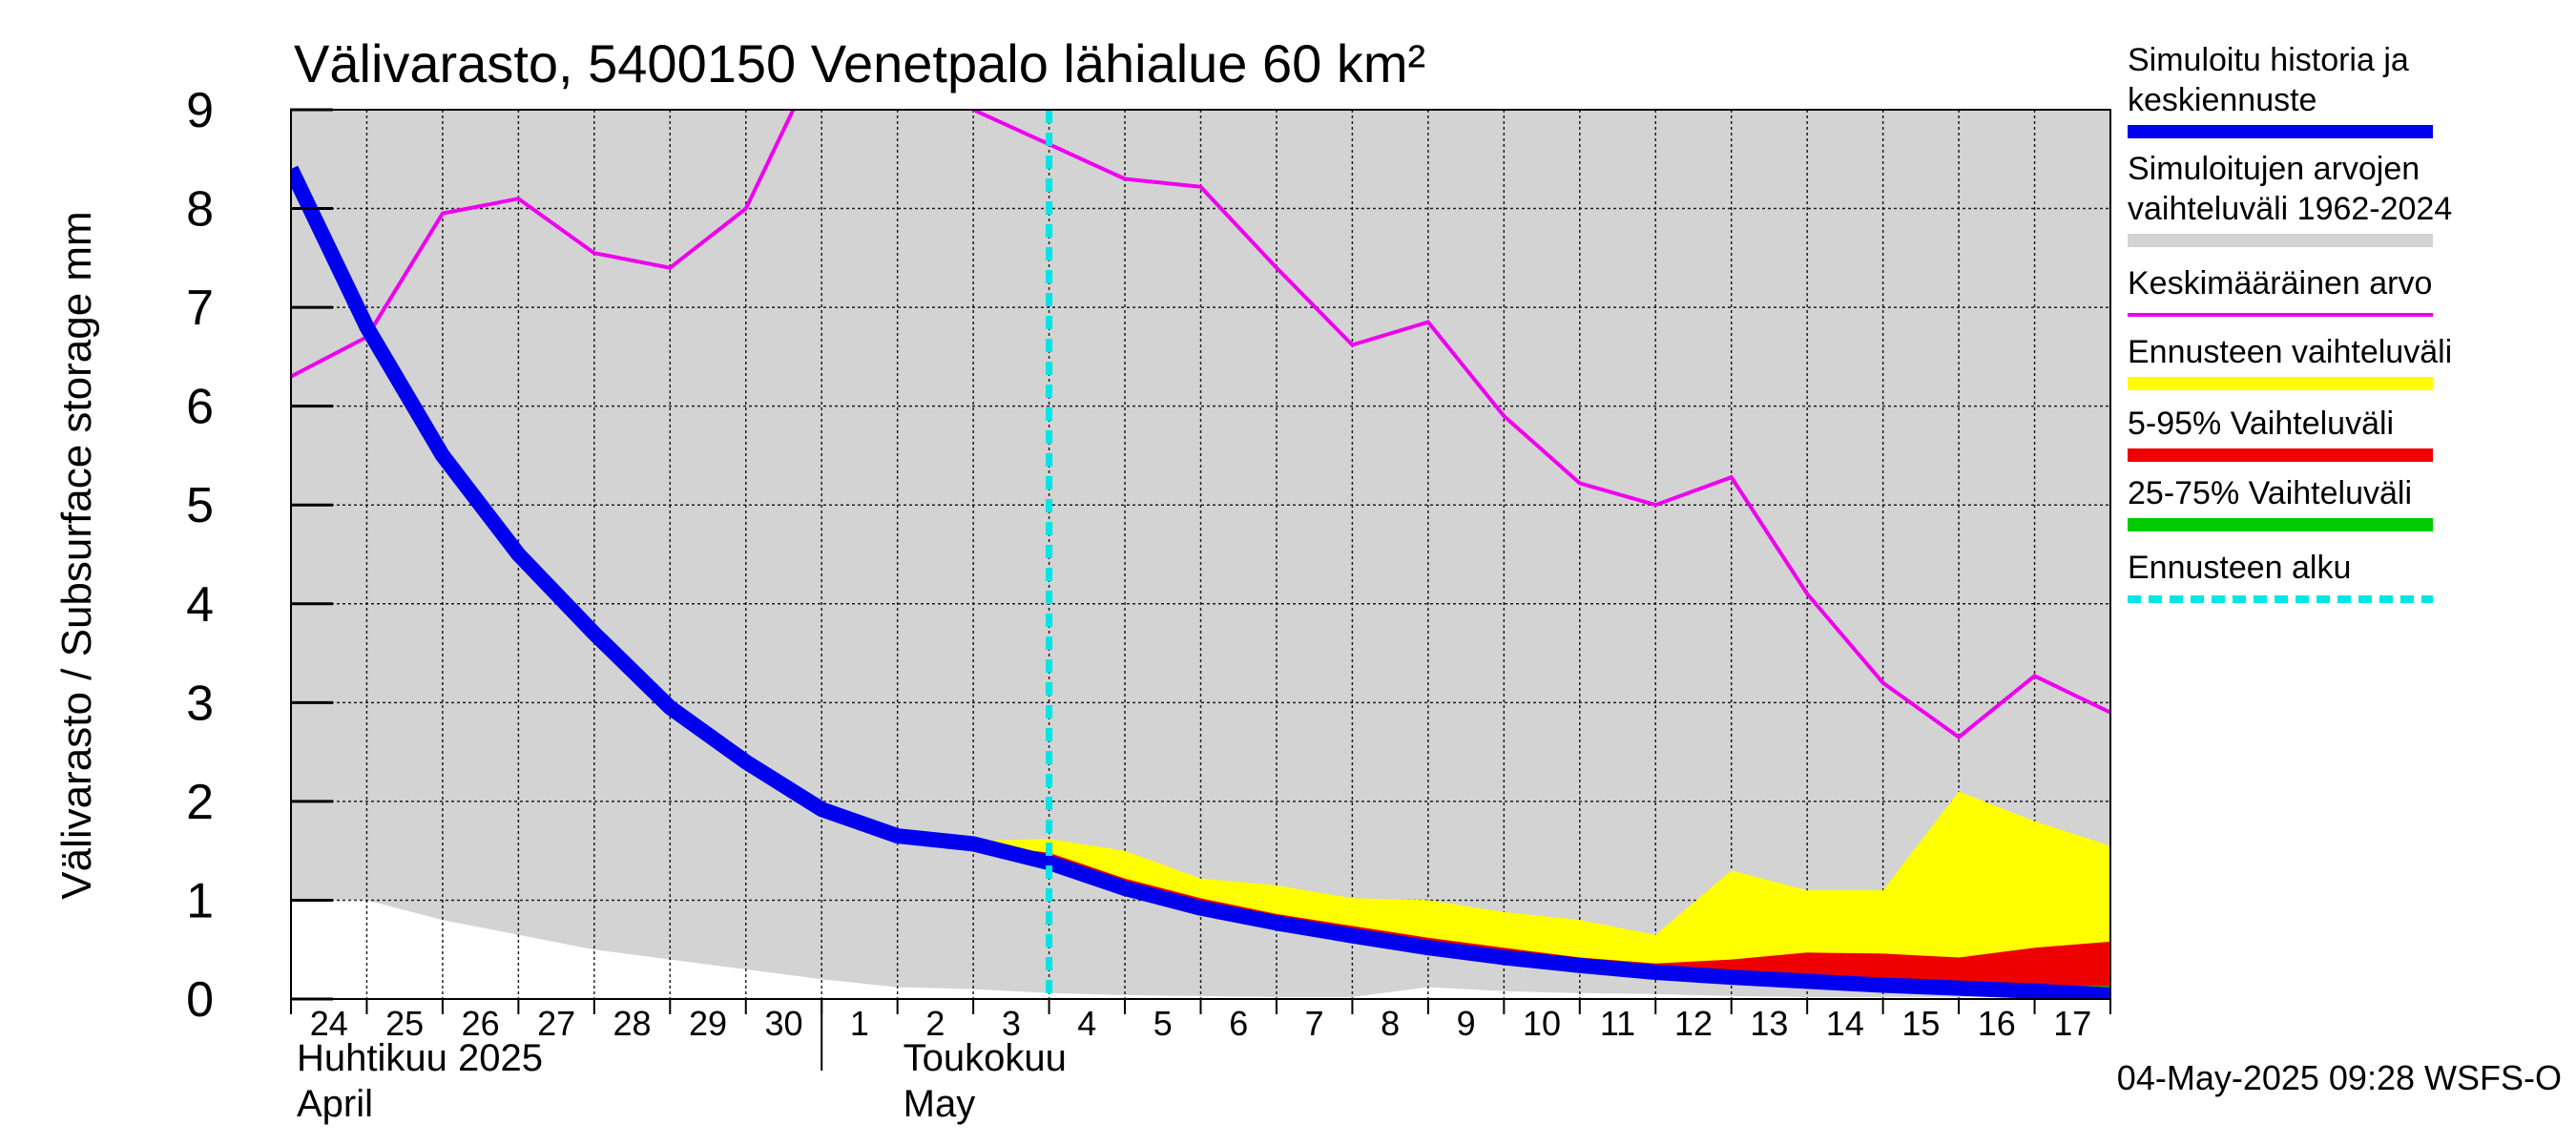 This screenshot has height=1145, width=2576. What do you see at coordinates (2290, 209) in the screenshot?
I see `legend-label: vaihteluväli 1962-2024` at bounding box center [2290, 209].